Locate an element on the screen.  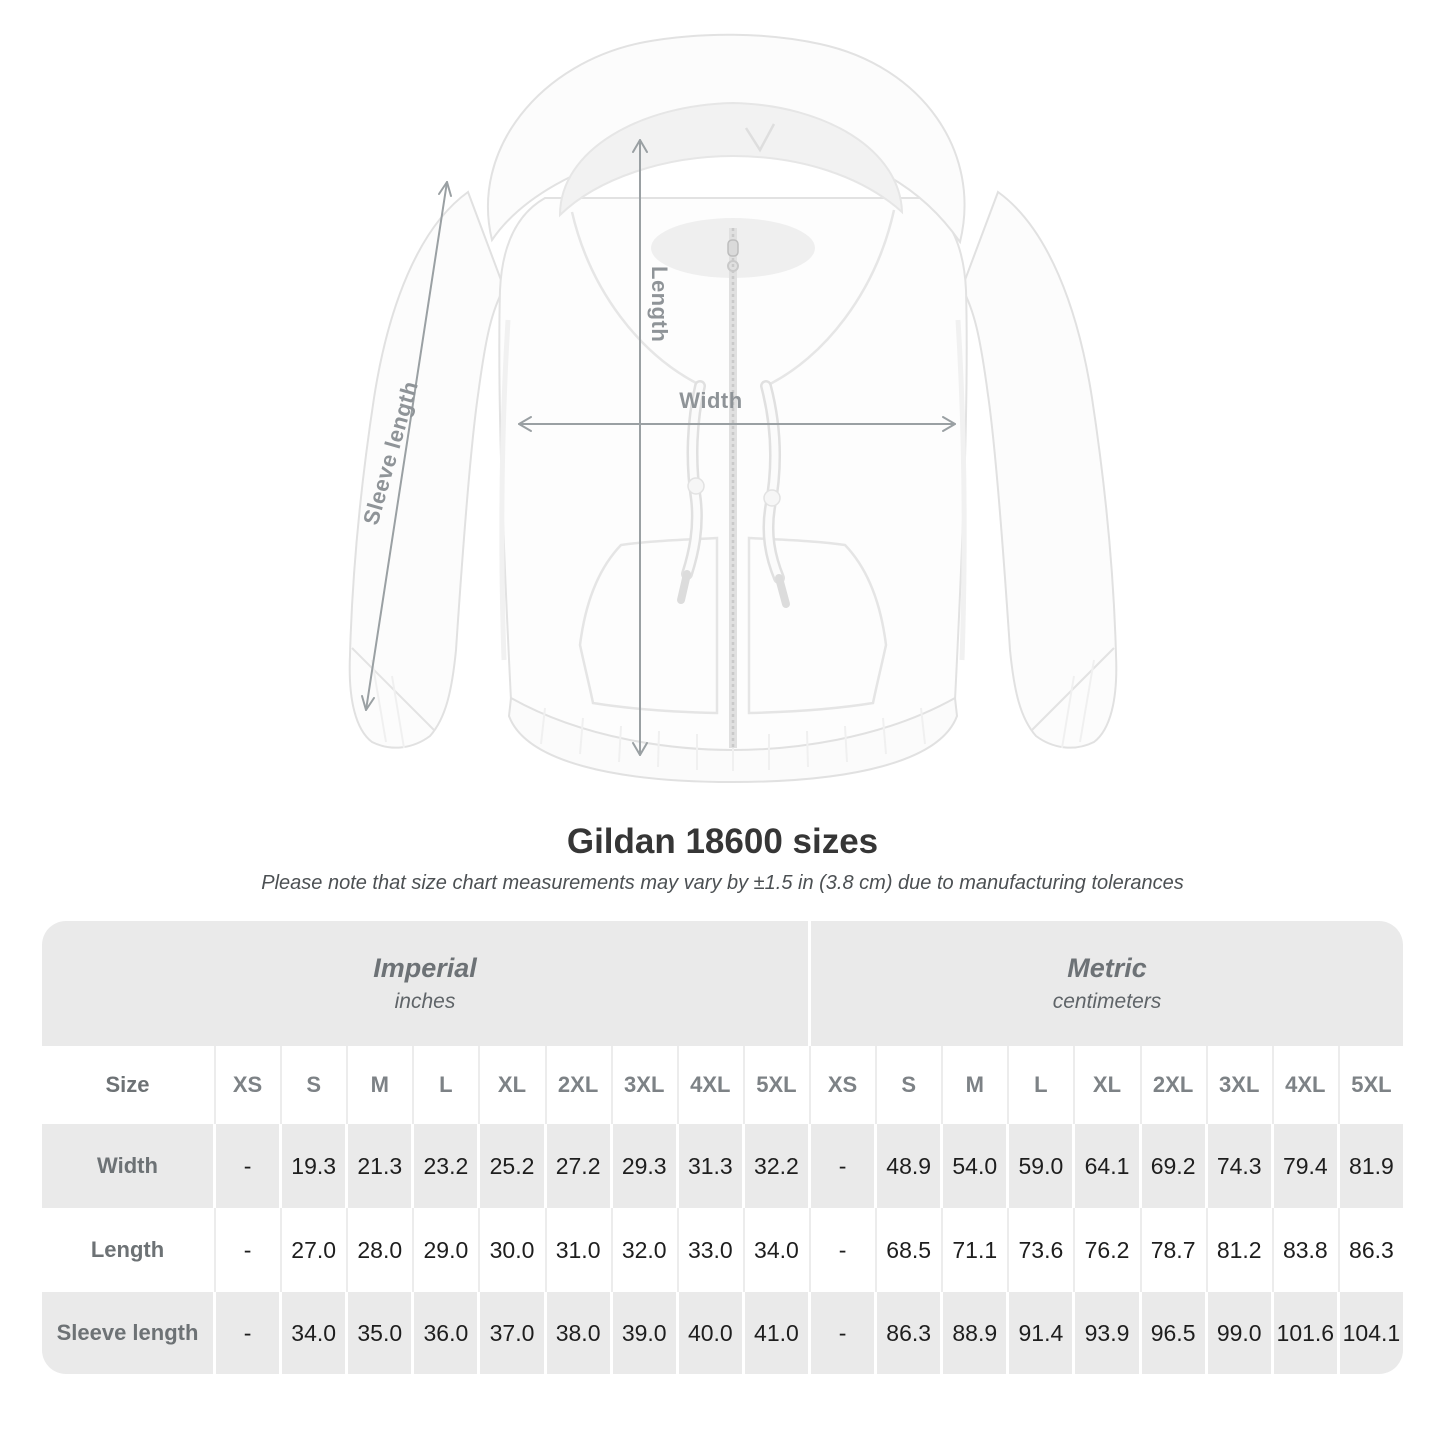
table-cell: 29.3 is located at coordinates (644, 1166).